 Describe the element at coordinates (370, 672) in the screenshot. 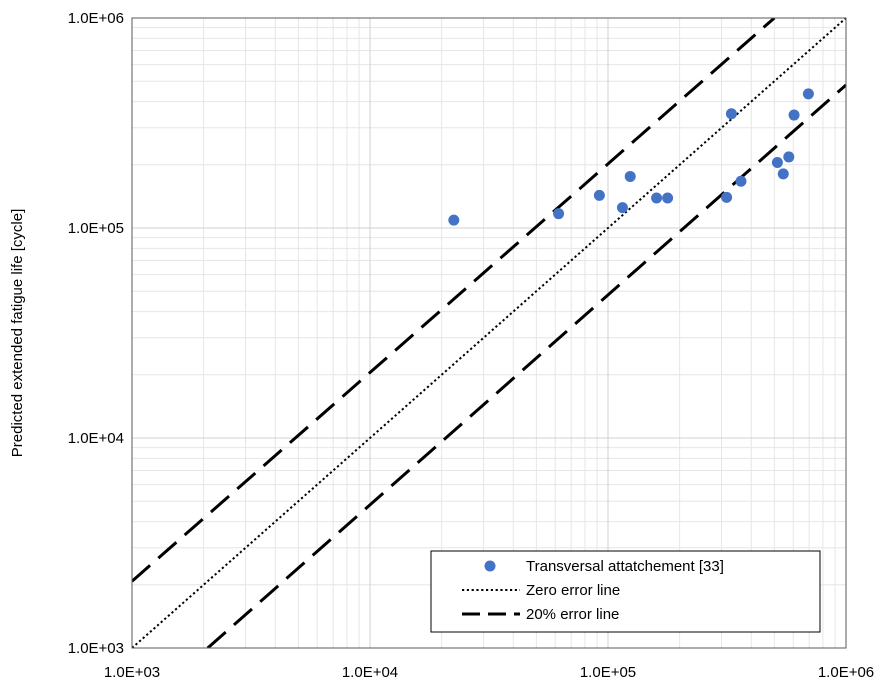

I see `x-tick-label: 1.0E+04` at that location.